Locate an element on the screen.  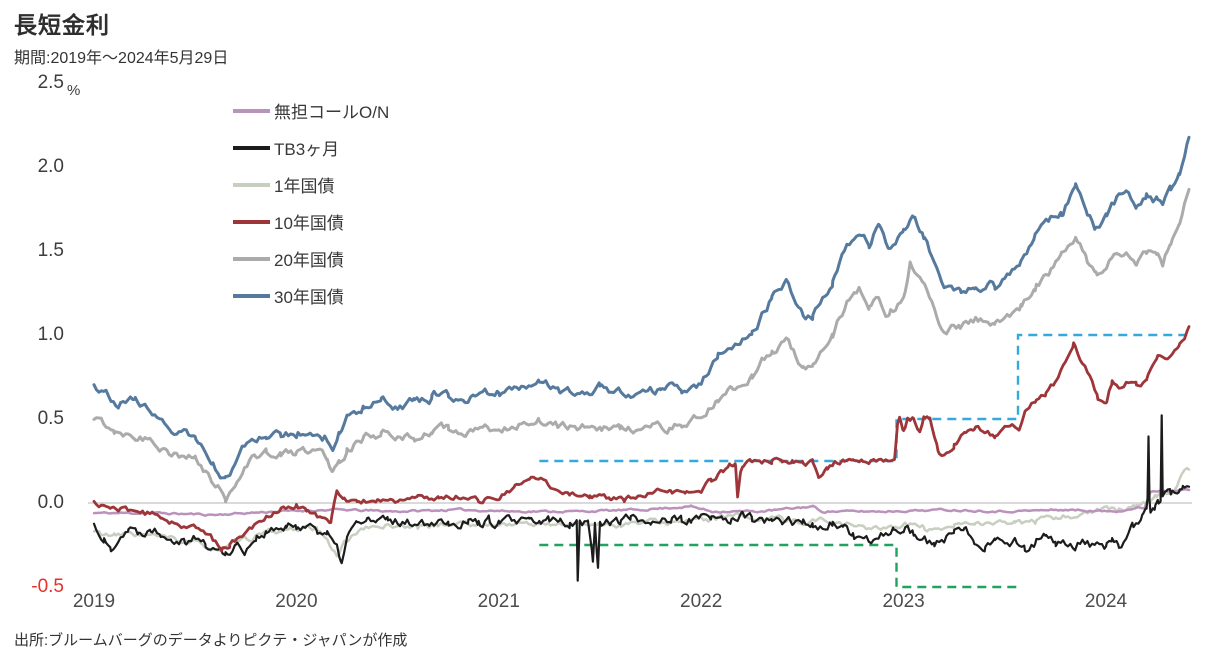
legend-item-jgb-10y: 10年国債 is located at coordinates (311, 221).